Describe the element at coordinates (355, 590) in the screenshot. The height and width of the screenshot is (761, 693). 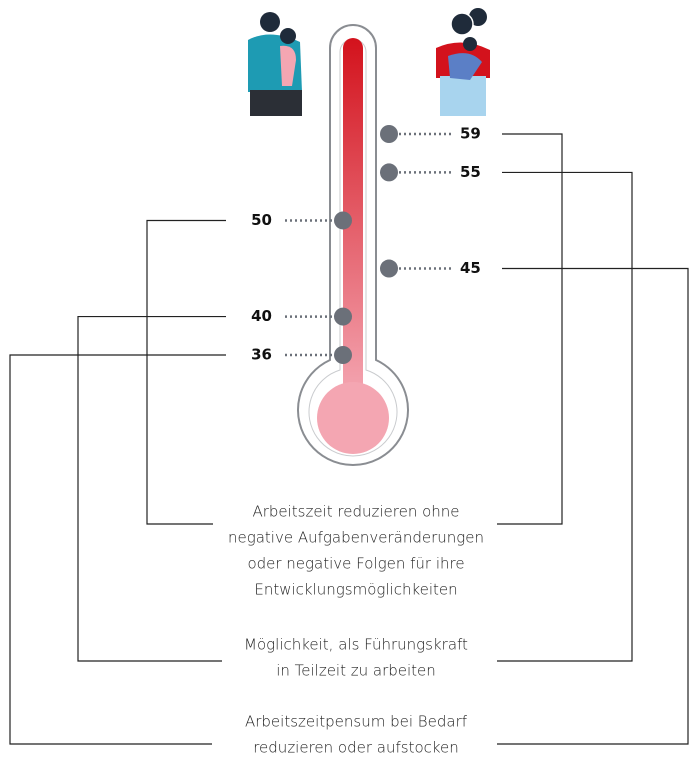
I see `category-label: Entwicklungsmöglichkeiten` at that location.